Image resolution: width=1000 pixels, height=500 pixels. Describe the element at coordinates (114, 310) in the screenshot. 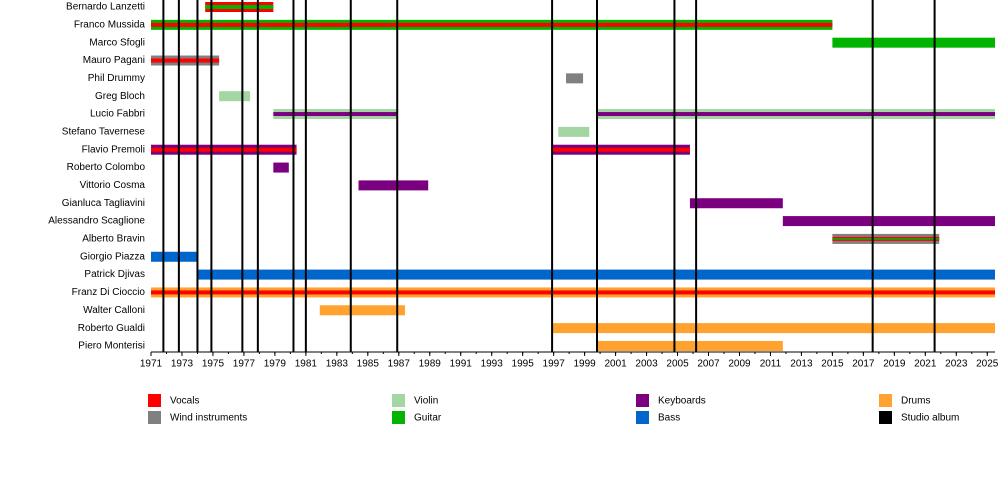

I see `member-name: Walter Calloni` at that location.